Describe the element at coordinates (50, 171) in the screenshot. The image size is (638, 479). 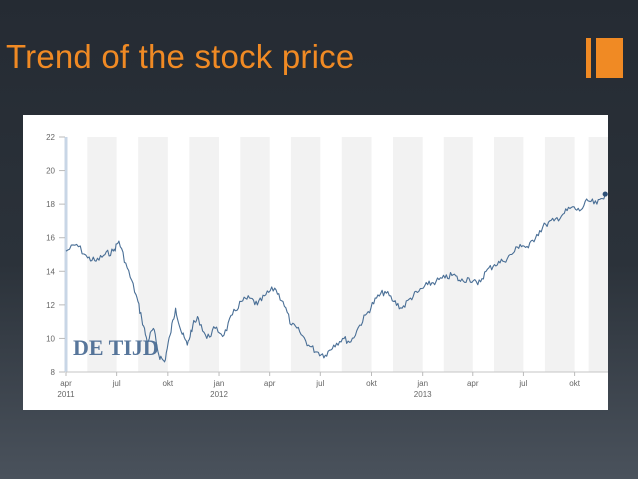
I see `y-tick-label: 20` at that location.